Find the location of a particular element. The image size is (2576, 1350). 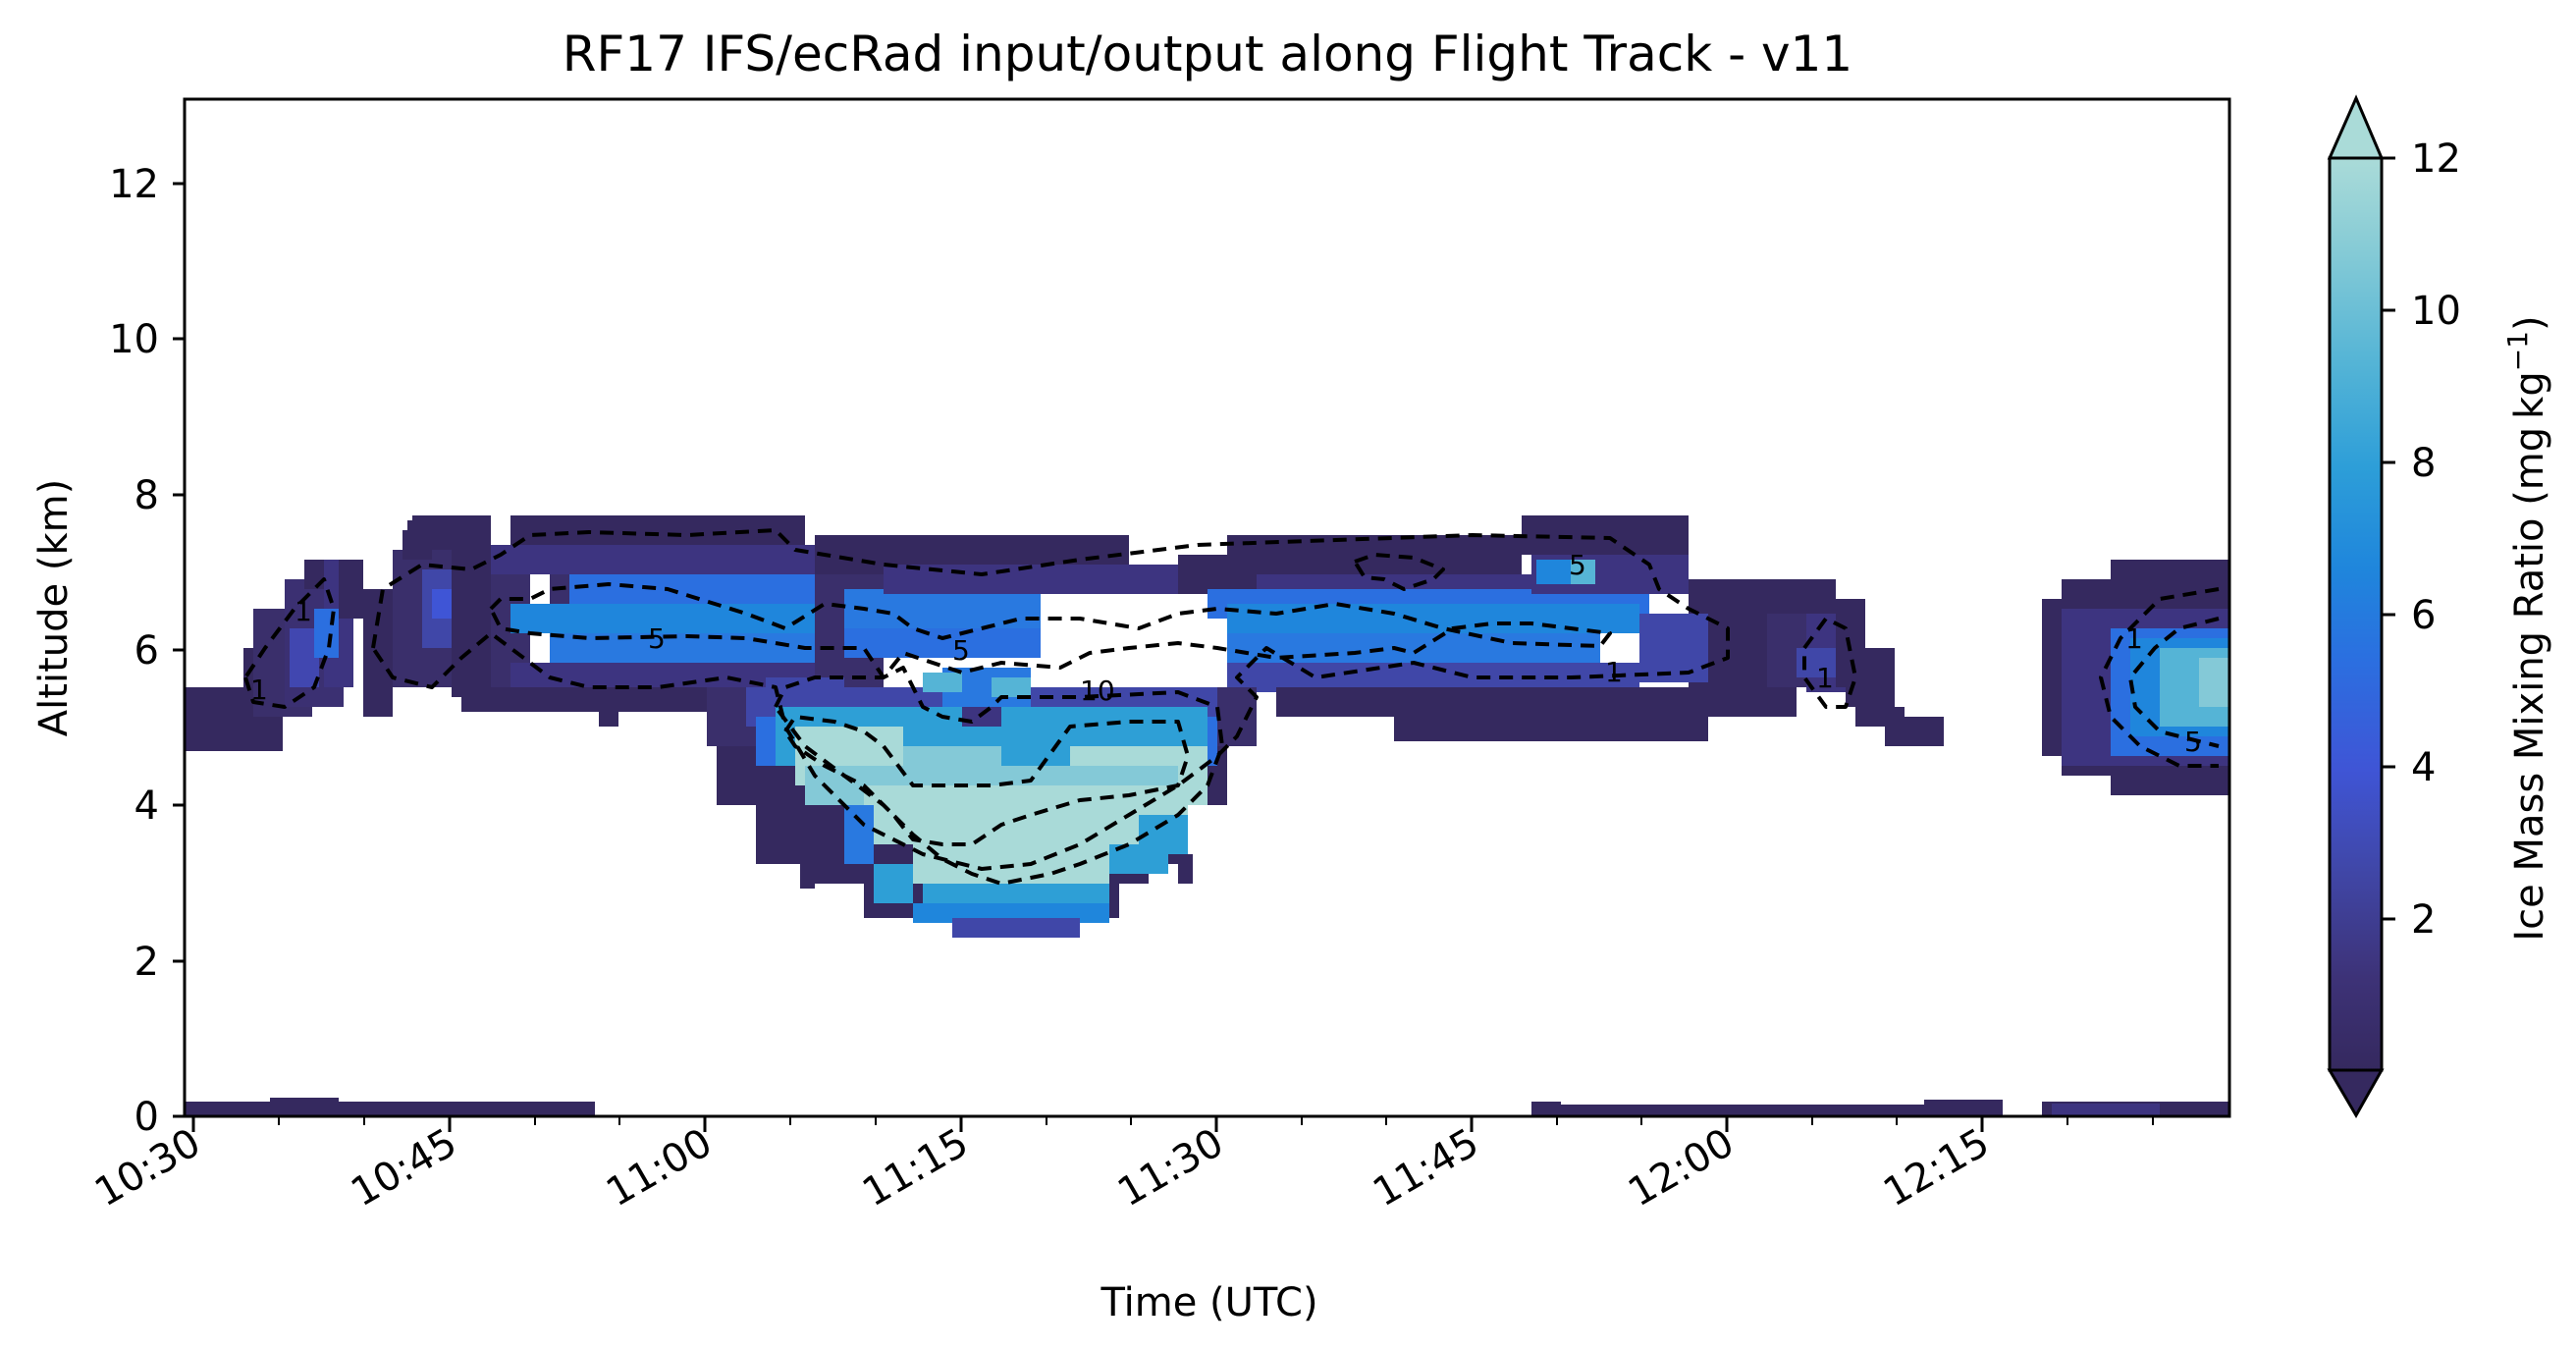

cloud-east-end is located at coordinates (2135, 677).